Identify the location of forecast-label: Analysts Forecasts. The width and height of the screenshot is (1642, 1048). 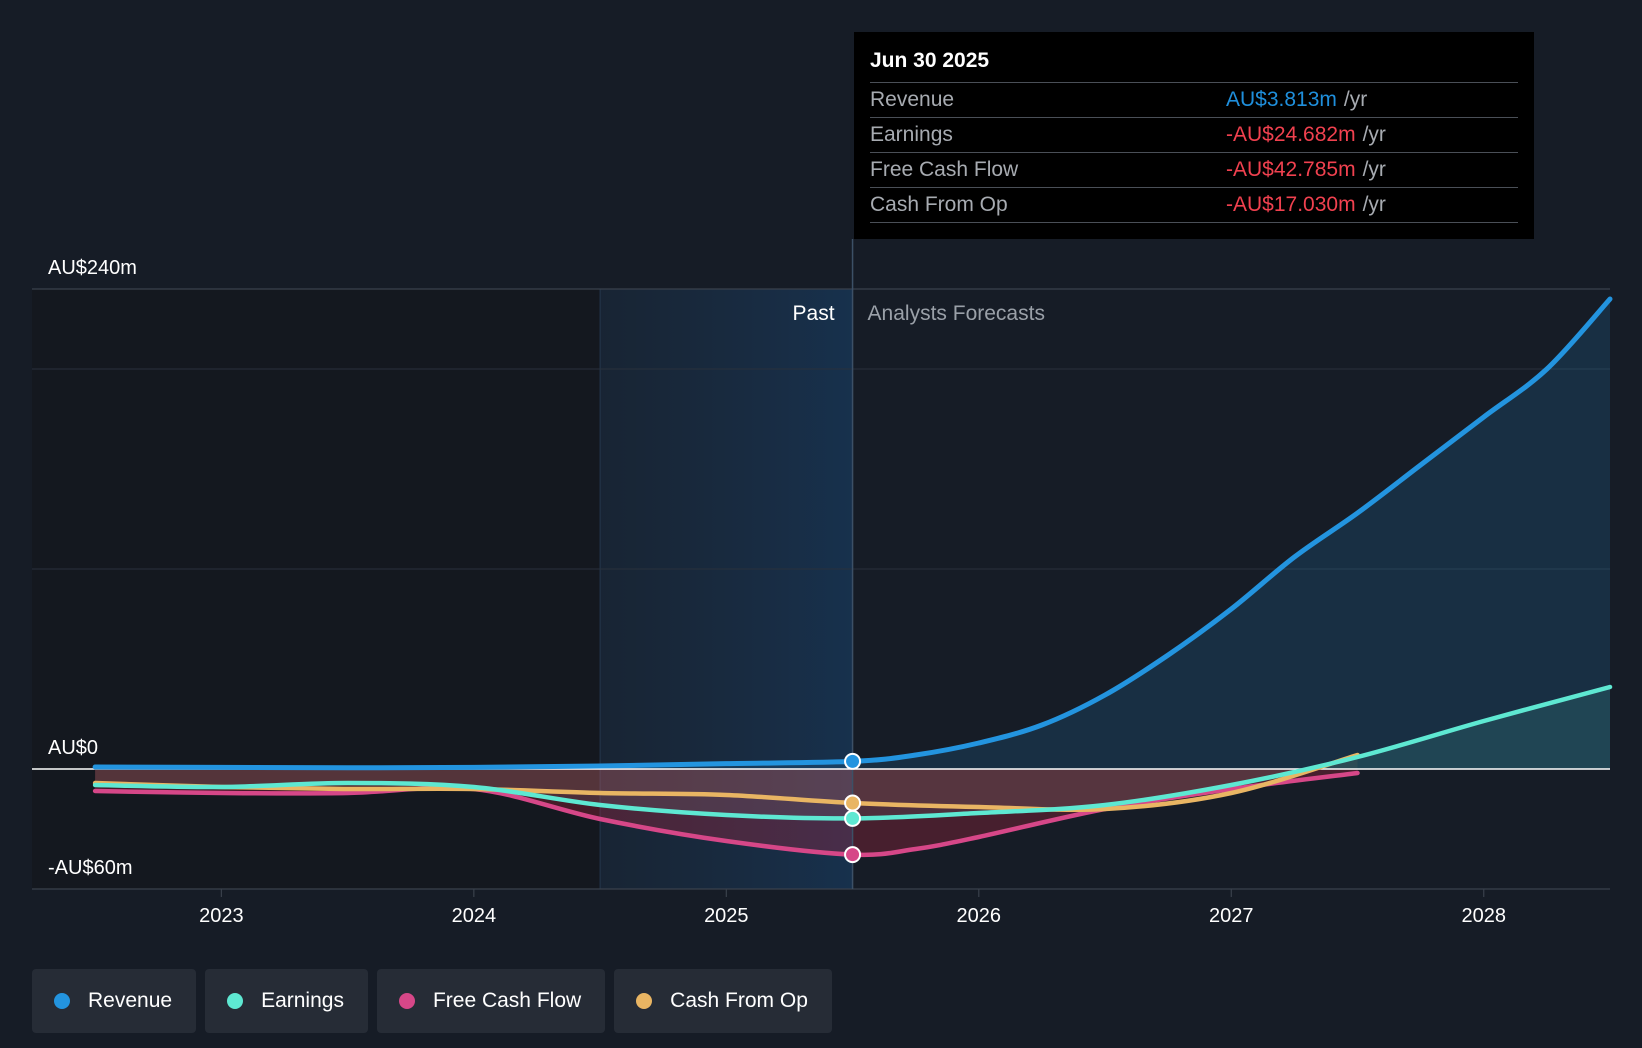
(956, 313).